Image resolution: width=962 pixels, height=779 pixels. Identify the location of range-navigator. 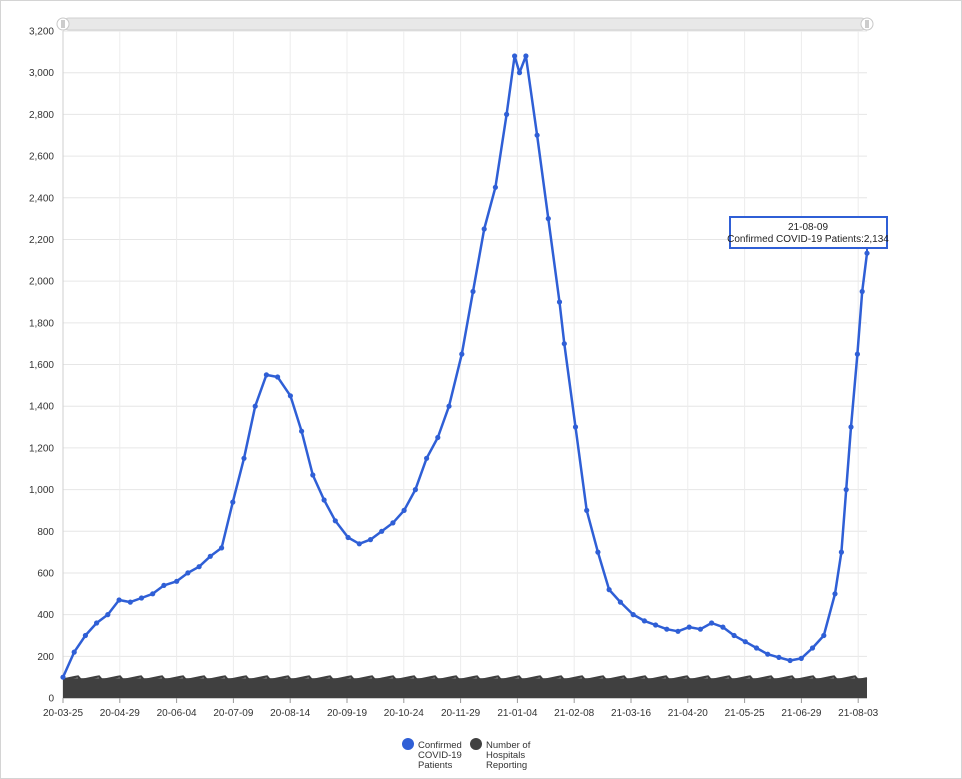
(465, 24).